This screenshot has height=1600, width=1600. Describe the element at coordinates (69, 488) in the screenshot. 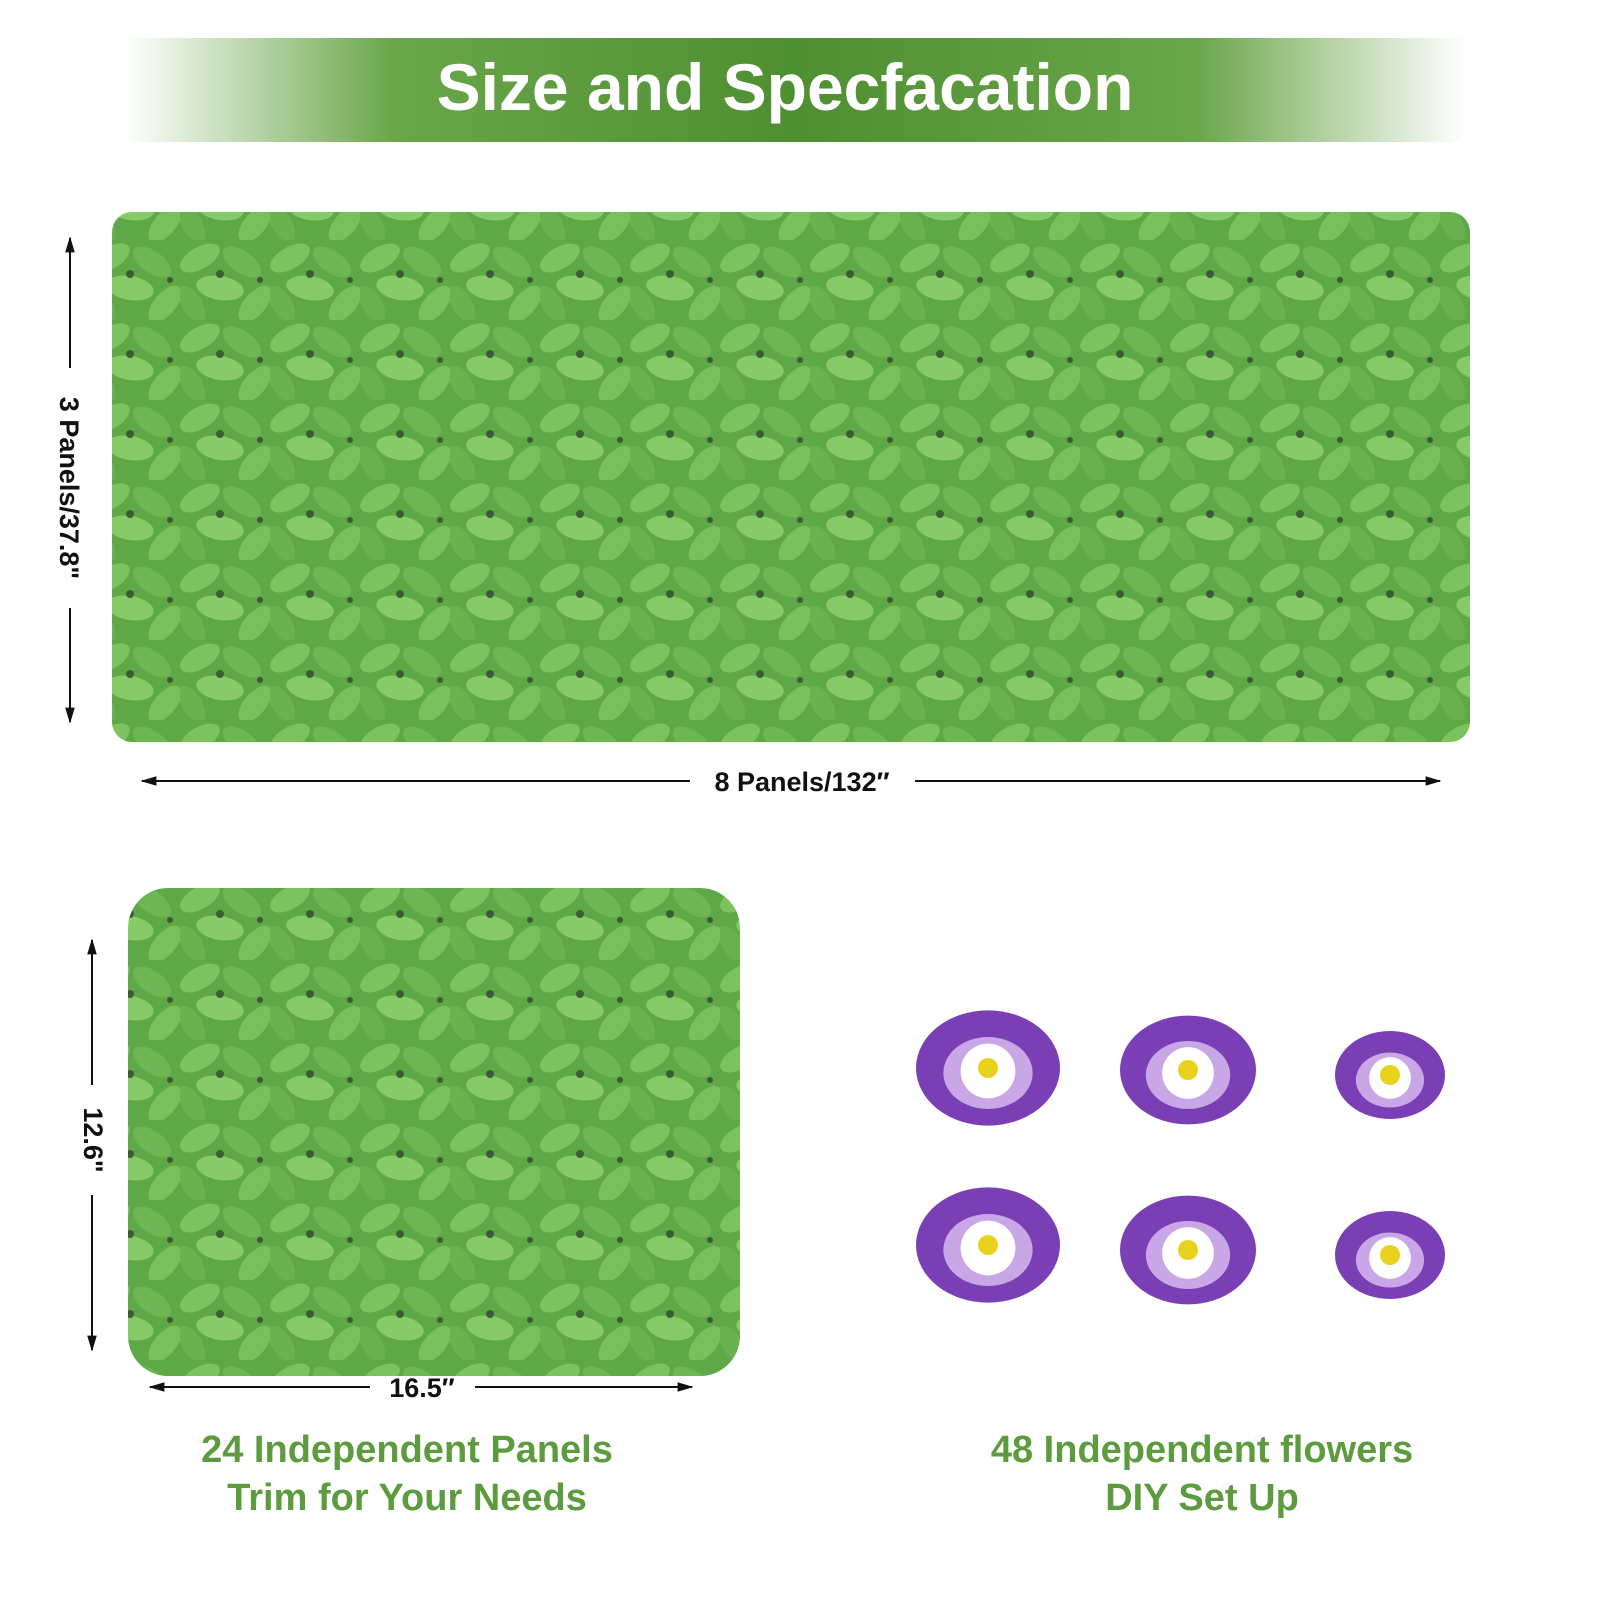

I see `fence-height: 3 Panels/37.8"` at that location.